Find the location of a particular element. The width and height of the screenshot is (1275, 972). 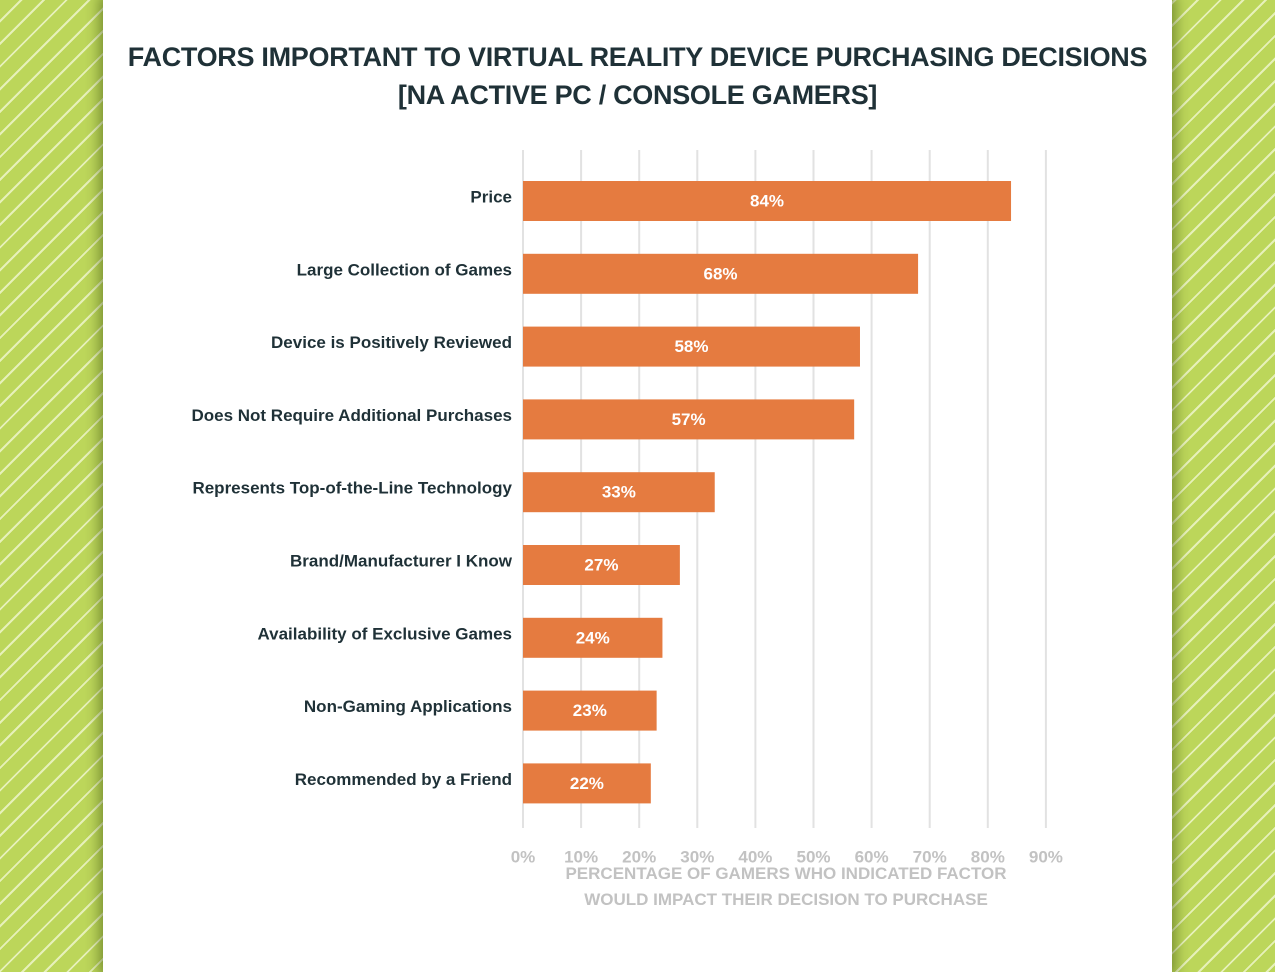

bar-value-label-6: 24% is located at coordinates (593, 637).